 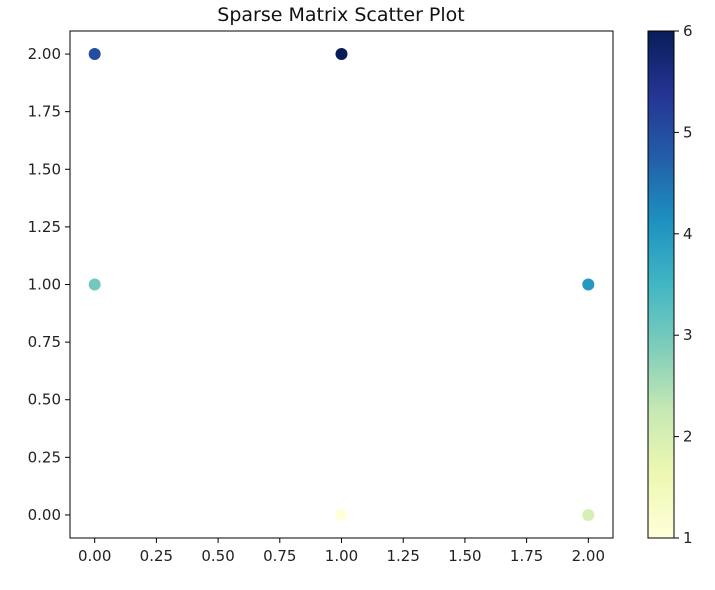 What do you see at coordinates (279, 556) in the screenshot?
I see `x-tick-label: 0.75` at bounding box center [279, 556].